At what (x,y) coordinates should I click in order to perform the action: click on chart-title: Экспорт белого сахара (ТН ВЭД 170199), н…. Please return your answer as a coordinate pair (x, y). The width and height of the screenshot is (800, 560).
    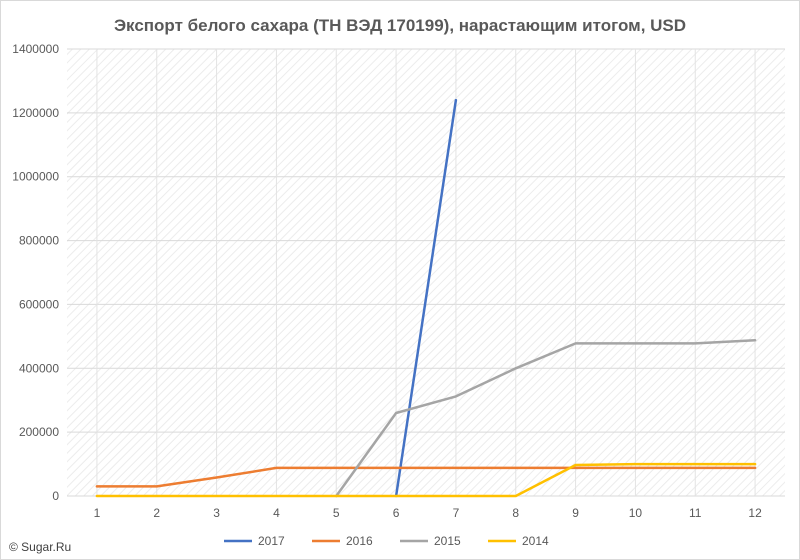
    Looking at the image, I should click on (400, 25).